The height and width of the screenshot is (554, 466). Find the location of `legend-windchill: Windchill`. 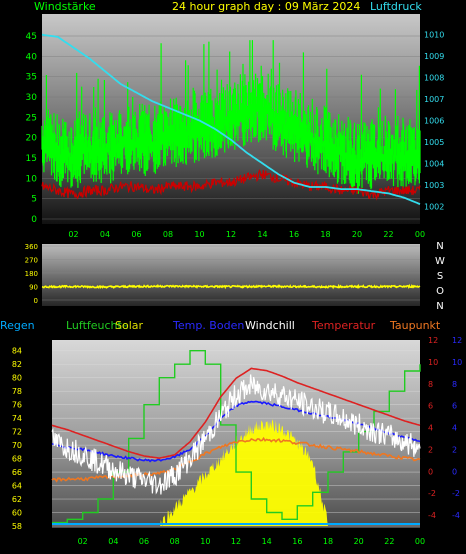

legend-windchill: Windchill is located at coordinates (270, 325).